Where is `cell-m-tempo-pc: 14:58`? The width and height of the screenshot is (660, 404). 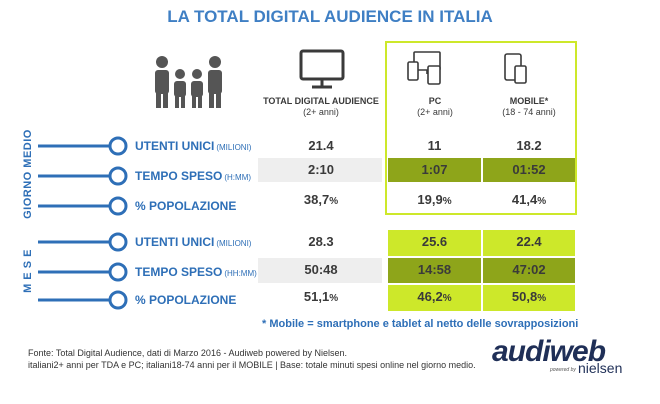 cell-m-tempo-pc: 14:58 is located at coordinates (434, 269).